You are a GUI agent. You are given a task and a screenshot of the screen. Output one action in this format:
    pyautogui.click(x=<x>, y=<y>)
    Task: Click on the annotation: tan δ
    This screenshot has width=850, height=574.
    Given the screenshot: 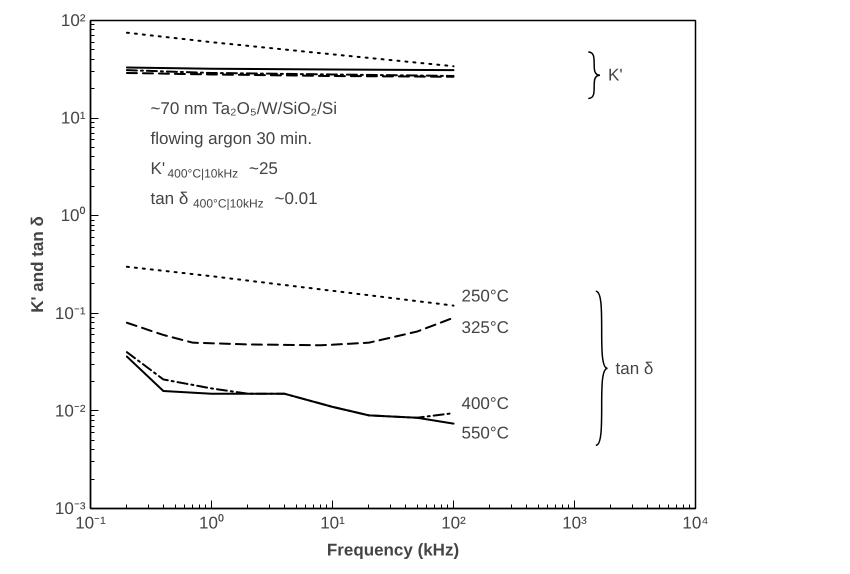 What is the action you would take?
    pyautogui.click(x=635, y=368)
    